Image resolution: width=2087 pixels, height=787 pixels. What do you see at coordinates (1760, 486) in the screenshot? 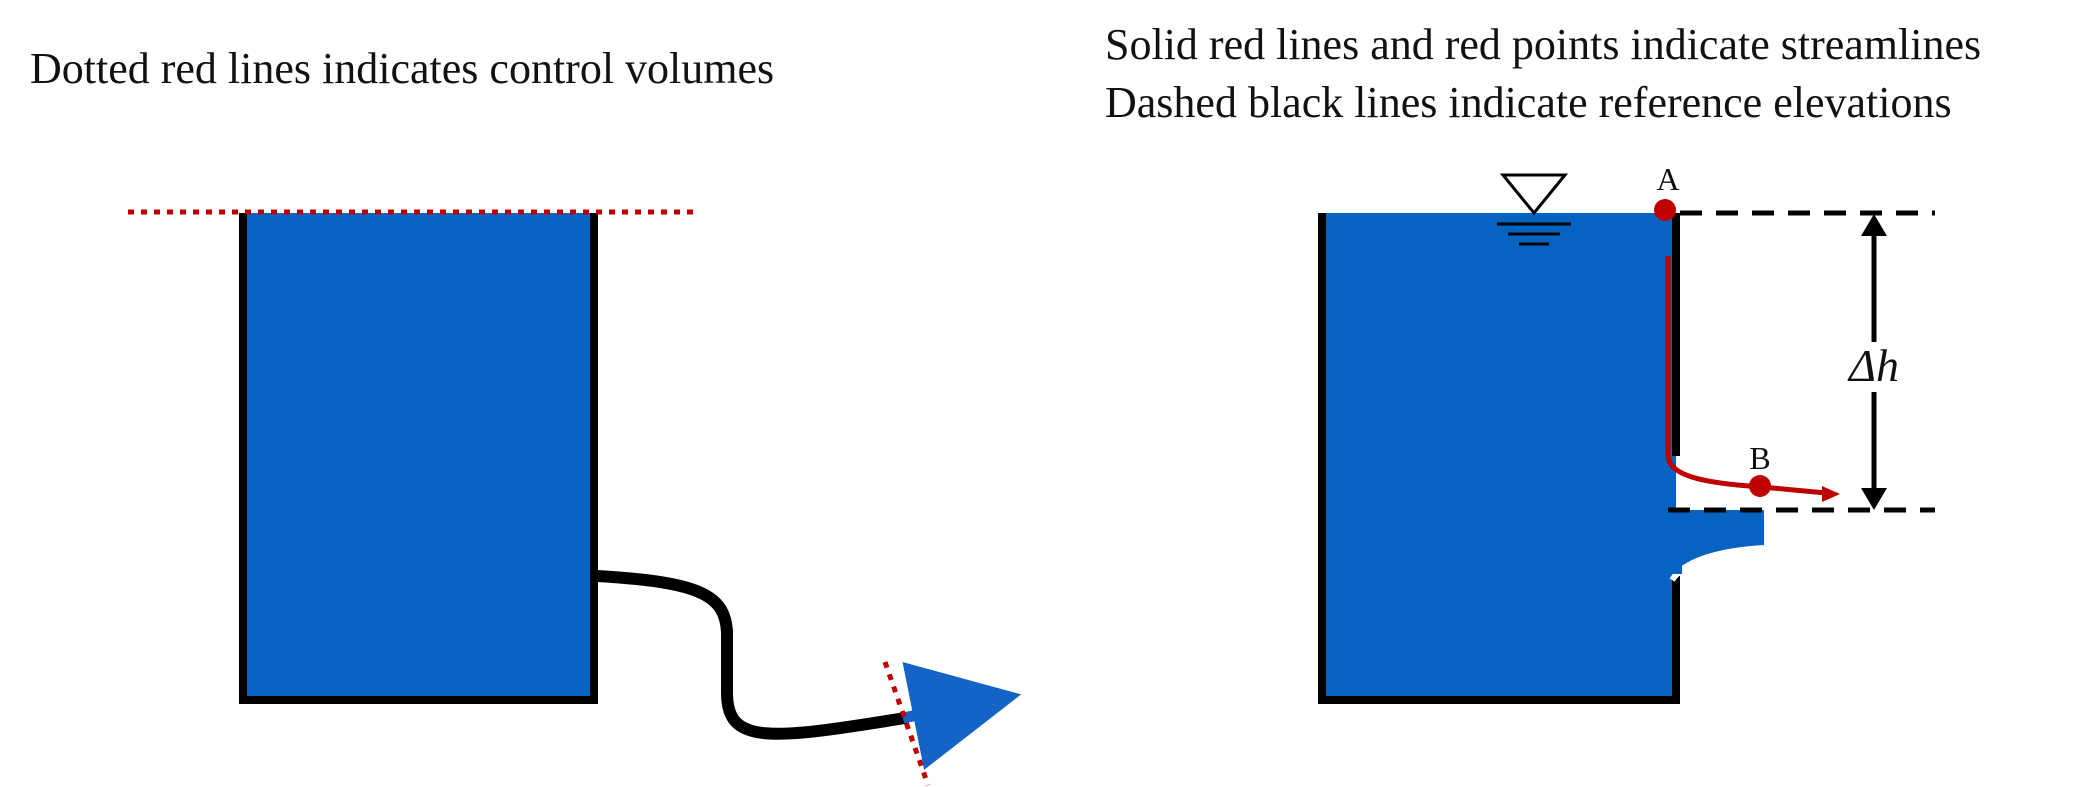
I see `streamline-point-b` at bounding box center [1760, 486].